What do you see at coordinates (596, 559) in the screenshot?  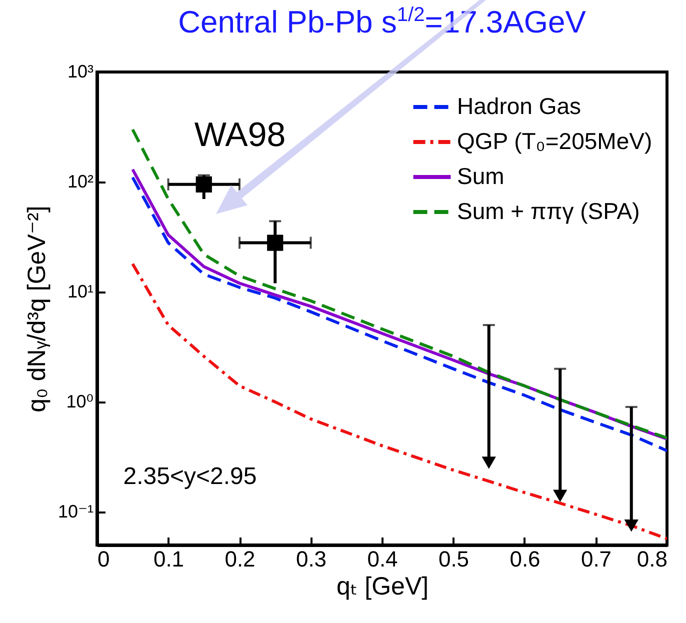 I see `x-tick-label: 0.7` at bounding box center [596, 559].